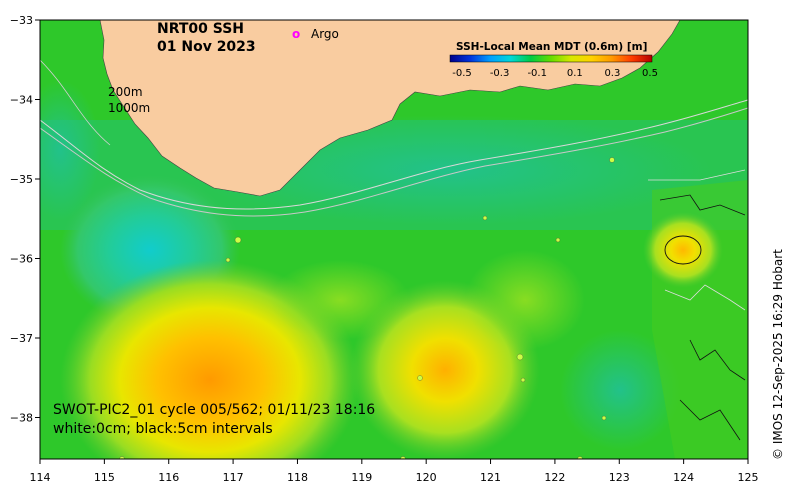 This screenshot has height=492, width=791. I want to click on x-tick-label: 124, so click(683, 477).